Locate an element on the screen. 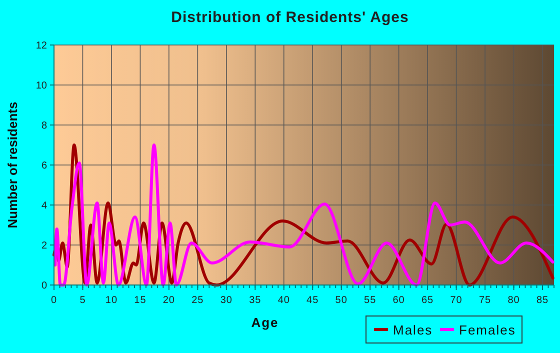 Image resolution: width=560 pixels, height=353 pixels. x-tick-label: 80 is located at coordinates (514, 300).